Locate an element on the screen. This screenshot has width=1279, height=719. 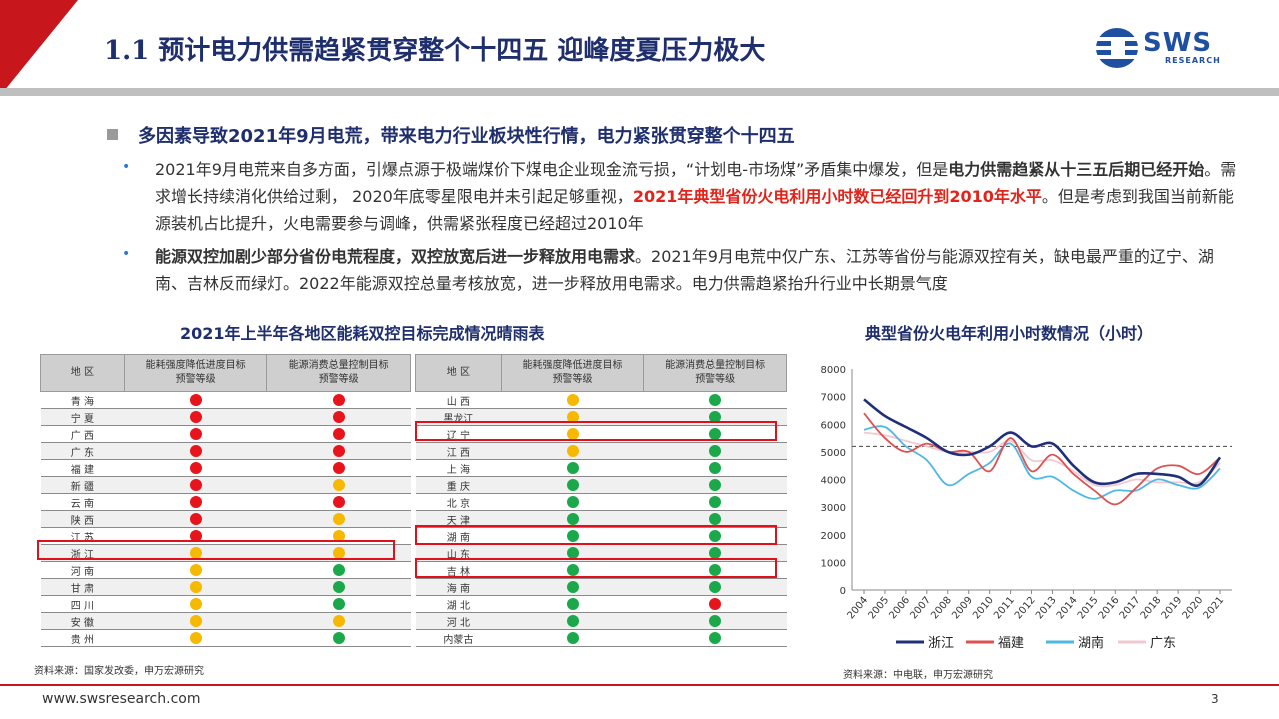
legend-label: 湖南 is located at coordinates (1091, 643).